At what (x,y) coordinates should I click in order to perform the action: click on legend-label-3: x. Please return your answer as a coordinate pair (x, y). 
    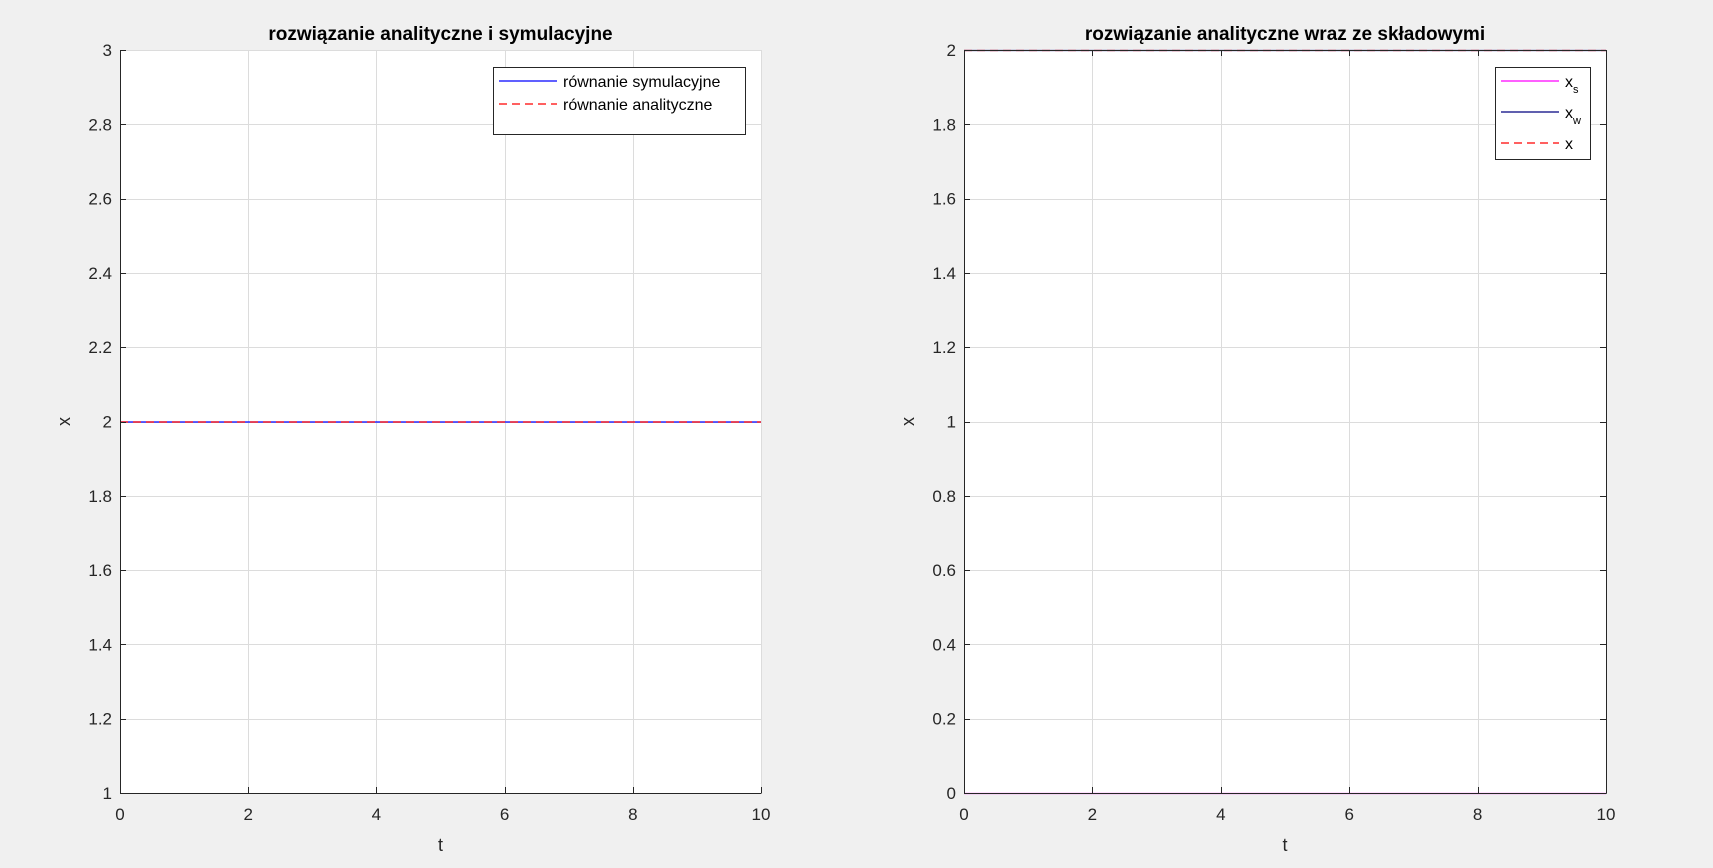
    Looking at the image, I should click on (1569, 144).